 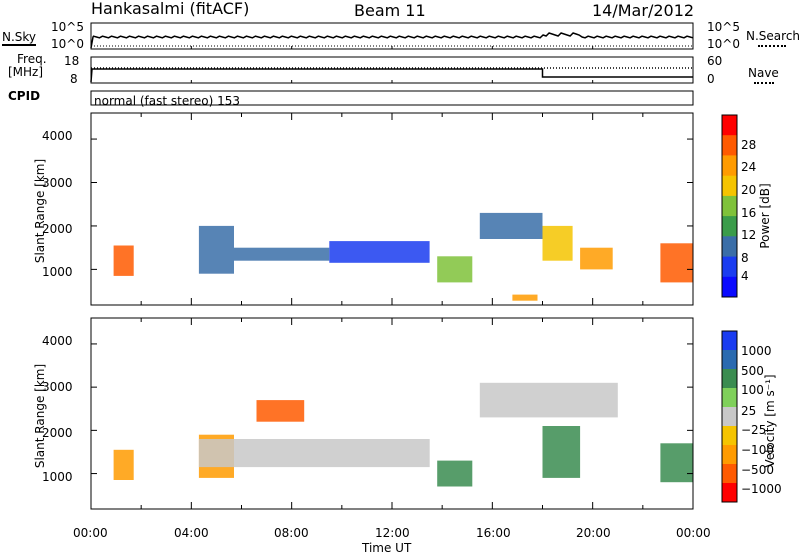 I want to click on power-colorbar-tick: 28, so click(x=749, y=145).